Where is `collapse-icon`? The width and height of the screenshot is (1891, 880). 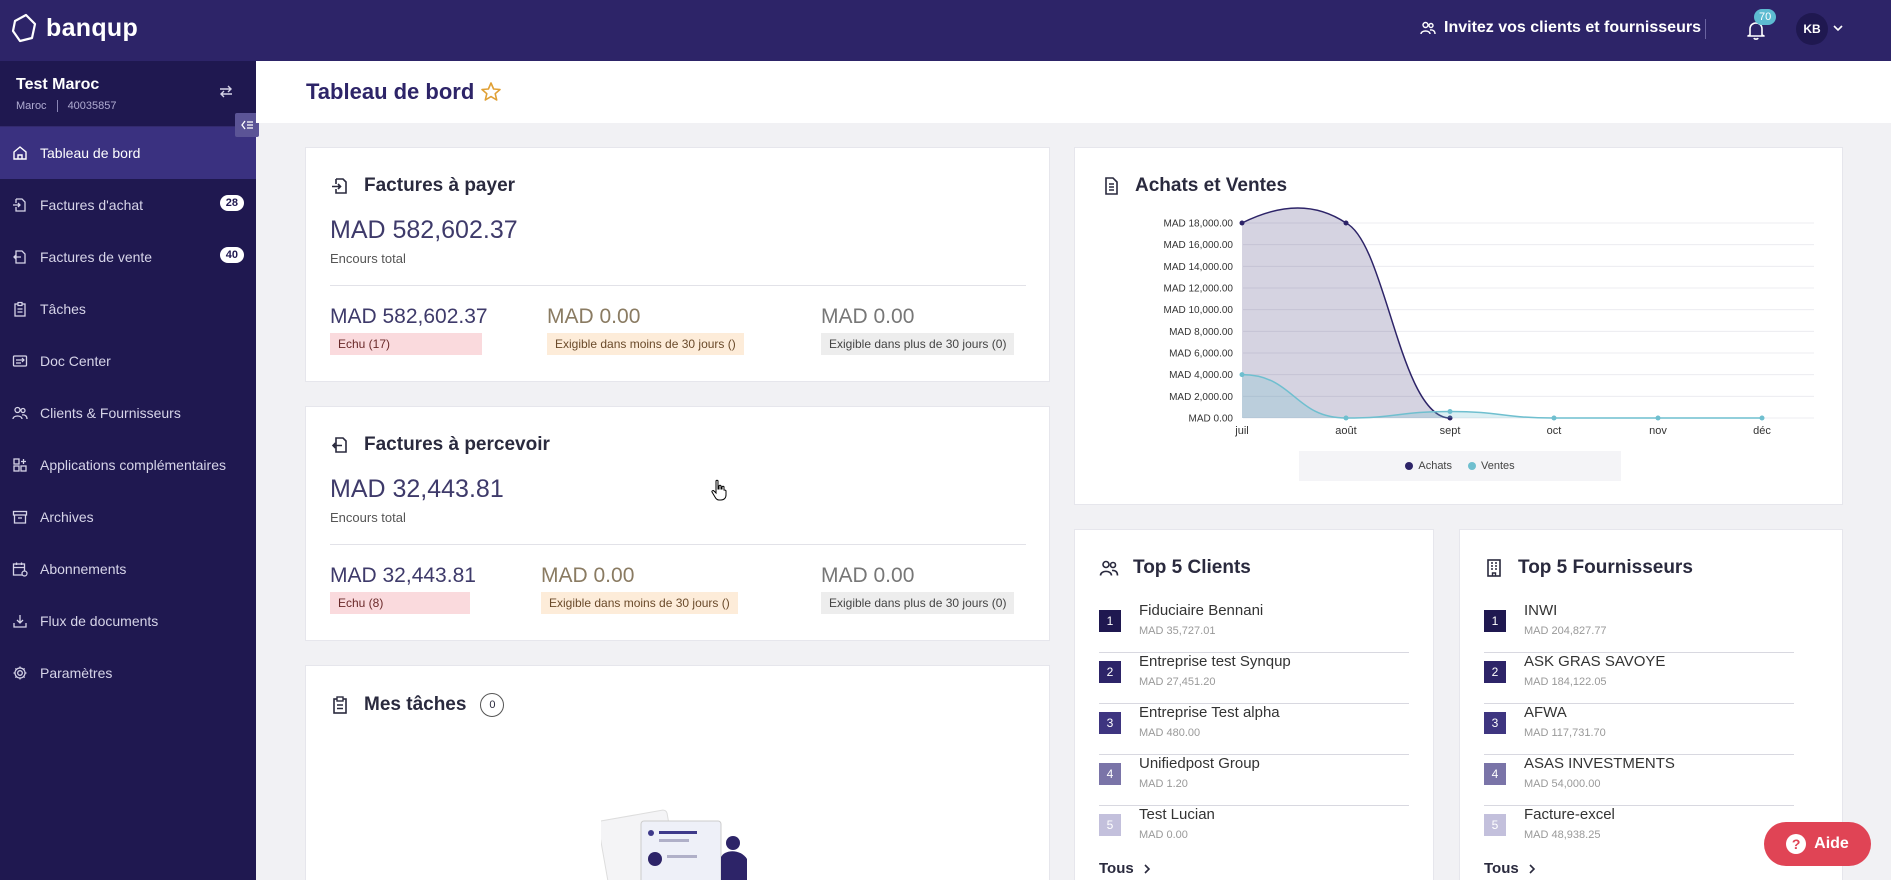 collapse-icon is located at coordinates (247, 125).